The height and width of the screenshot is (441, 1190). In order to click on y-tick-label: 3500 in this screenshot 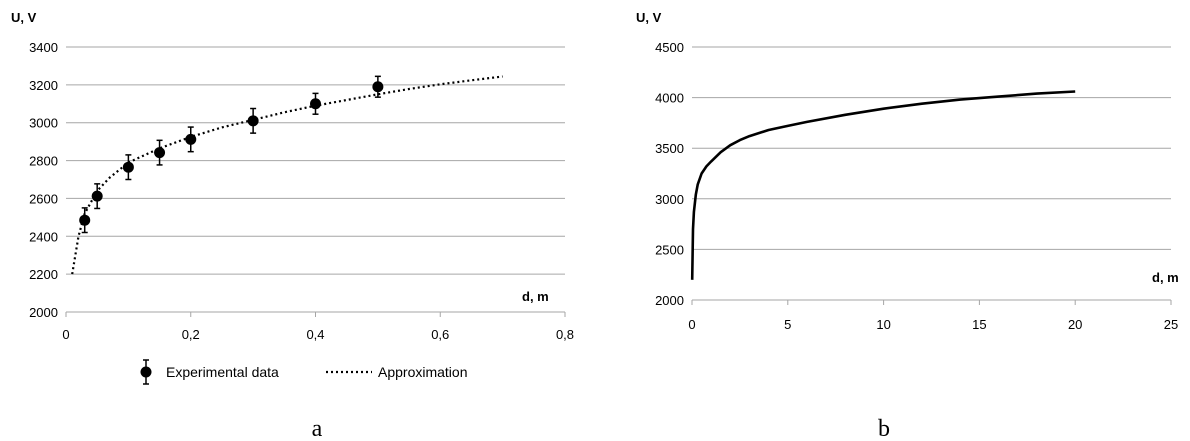, I will do `click(669, 148)`.